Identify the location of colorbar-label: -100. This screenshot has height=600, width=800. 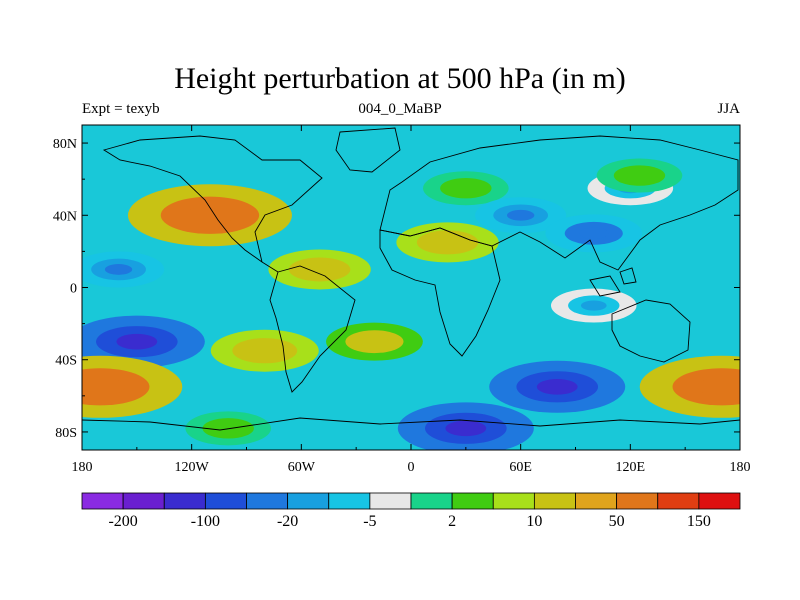
(205, 521).